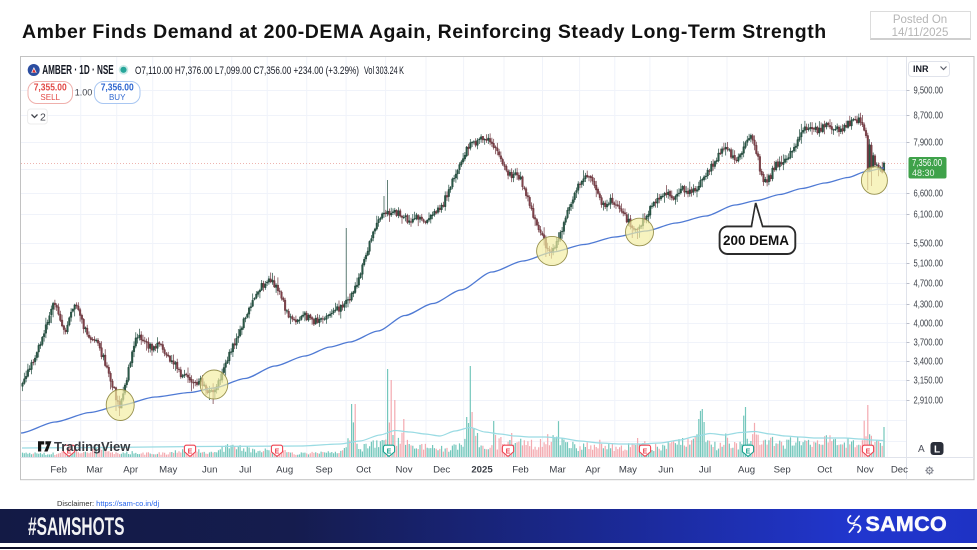  Describe the element at coordinates (929, 214) in the screenshot. I see `svg-text: 6,100.00` at that location.